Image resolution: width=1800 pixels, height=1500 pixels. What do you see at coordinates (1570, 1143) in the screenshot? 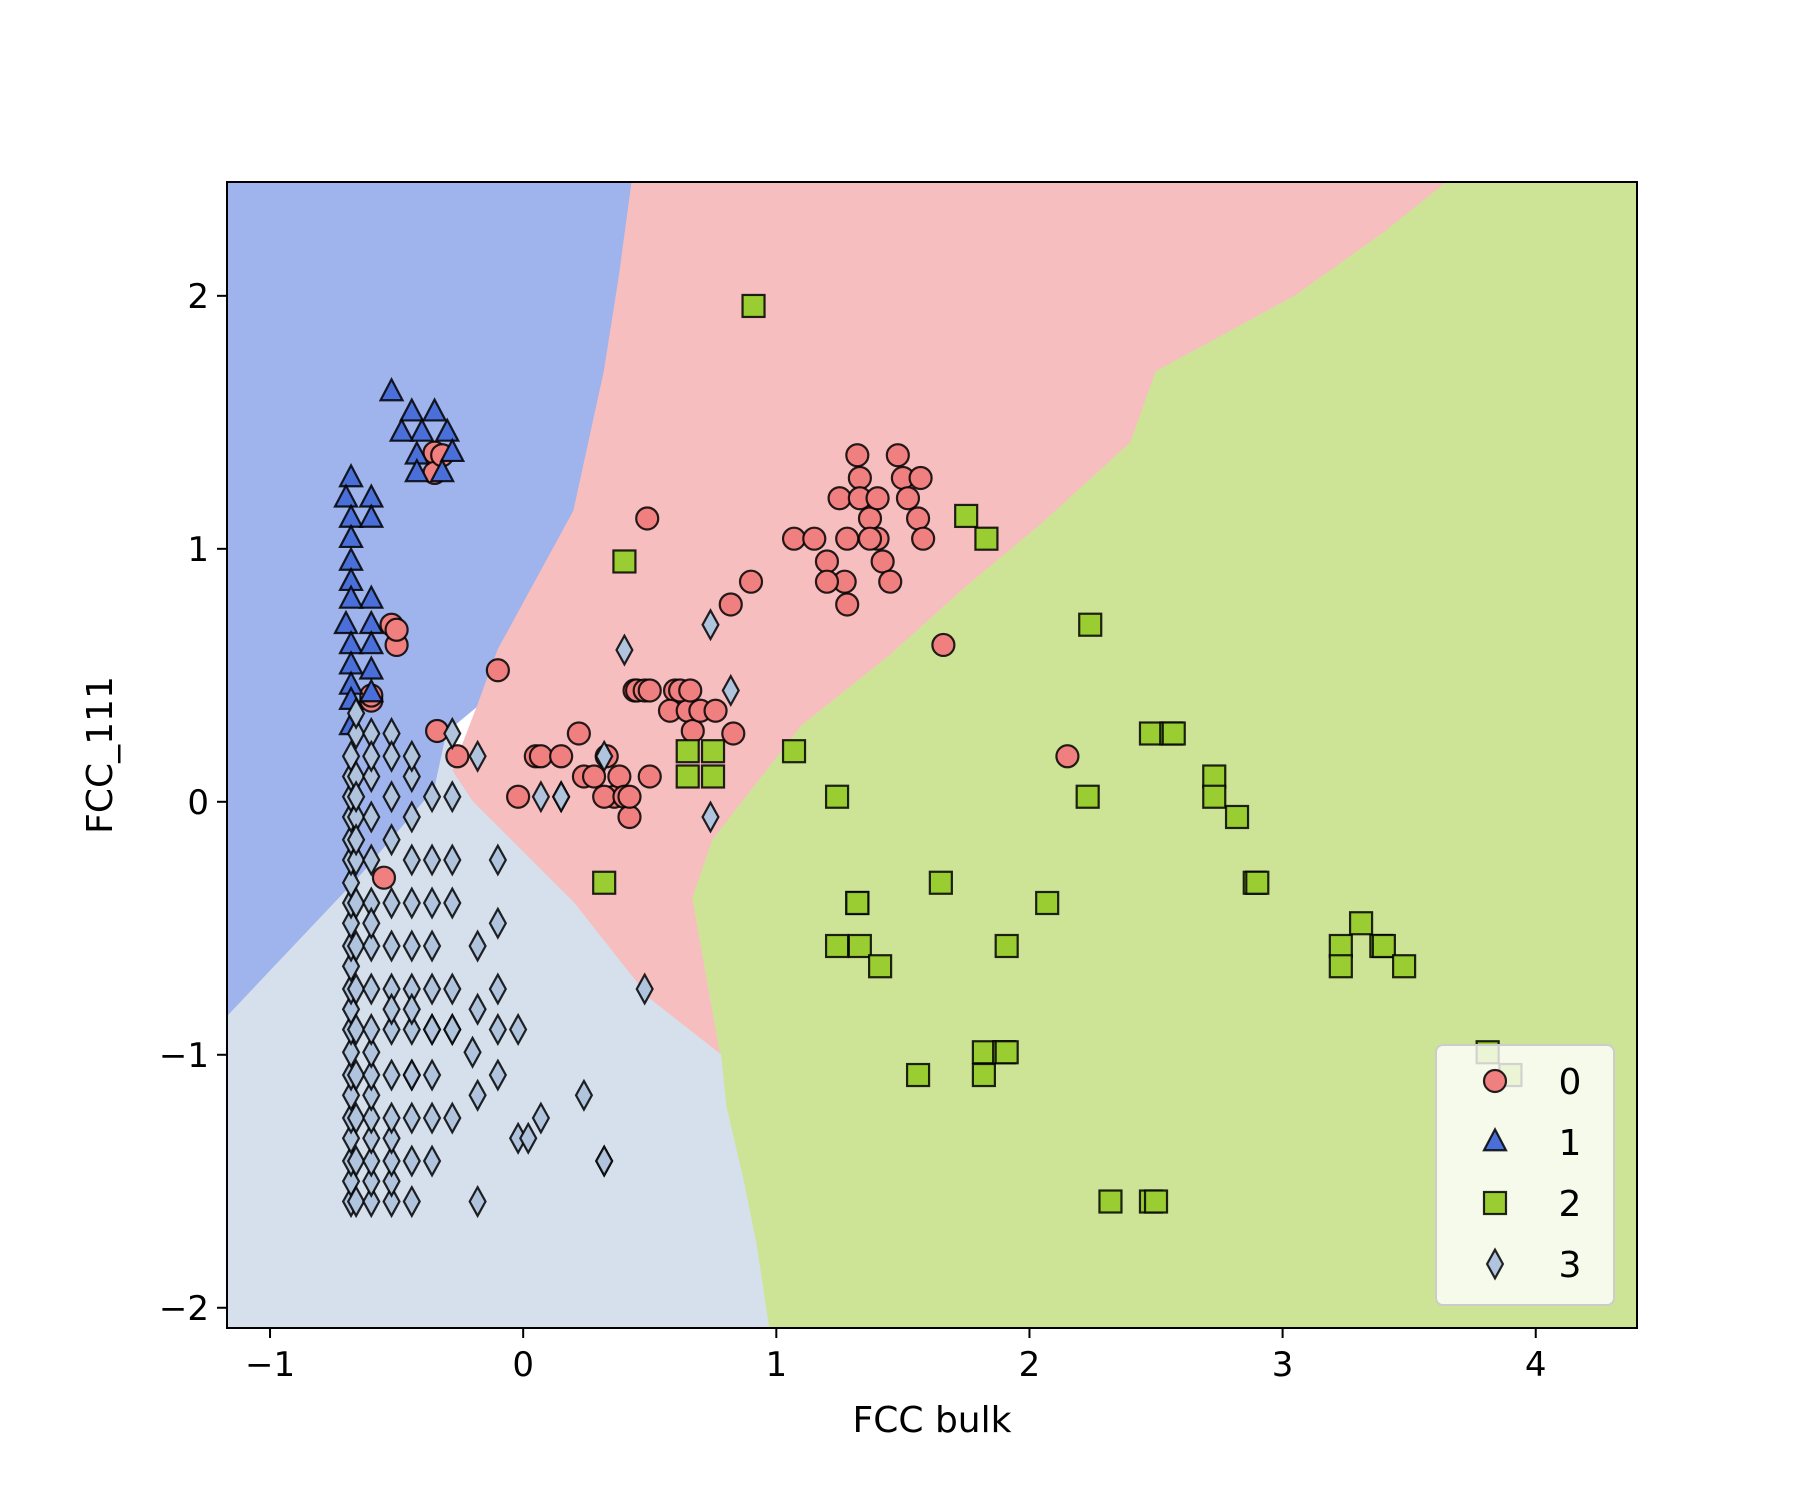
I see `legend-label-1: 1` at bounding box center [1570, 1143].